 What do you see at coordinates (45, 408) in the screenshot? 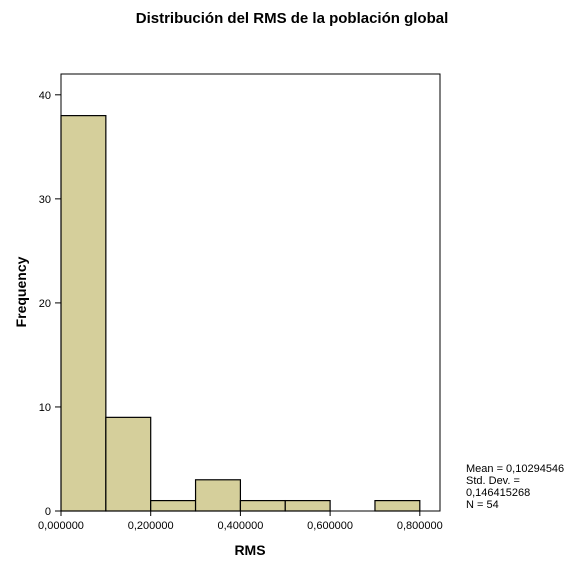
I see `y-tick-label: 10` at bounding box center [45, 408].